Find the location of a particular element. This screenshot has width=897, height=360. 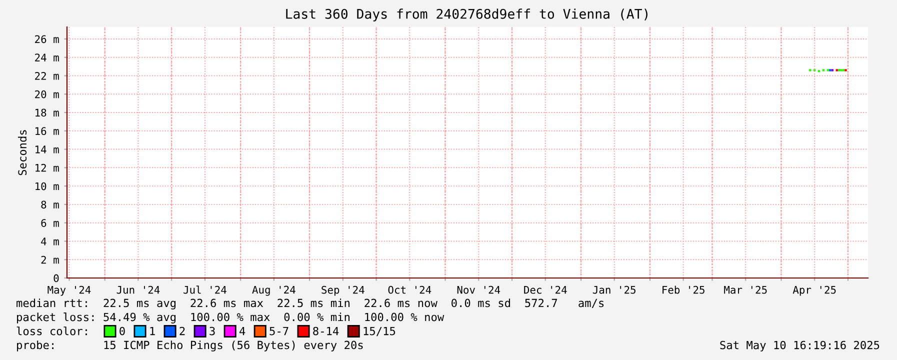

x-tick-label: Feb '25 is located at coordinates (683, 290).